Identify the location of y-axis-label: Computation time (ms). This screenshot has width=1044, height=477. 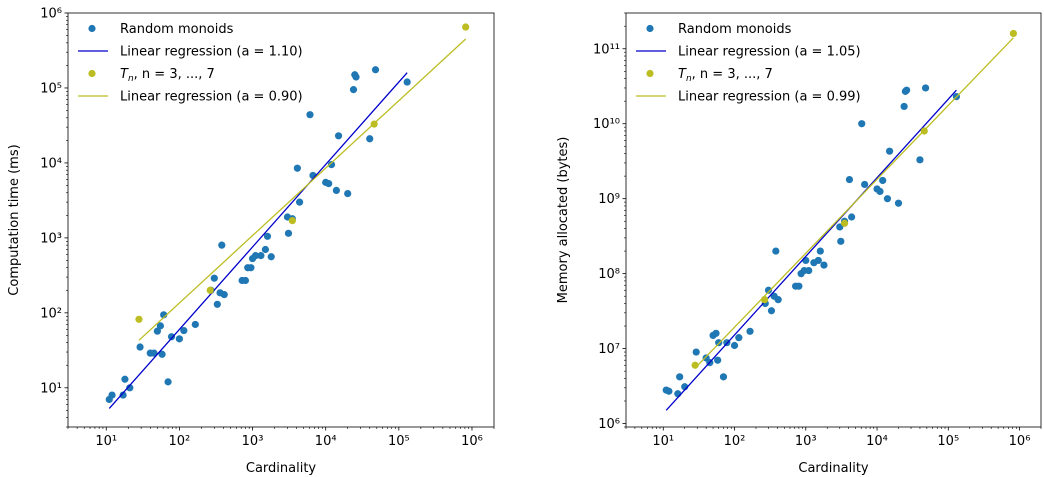
(14, 219).